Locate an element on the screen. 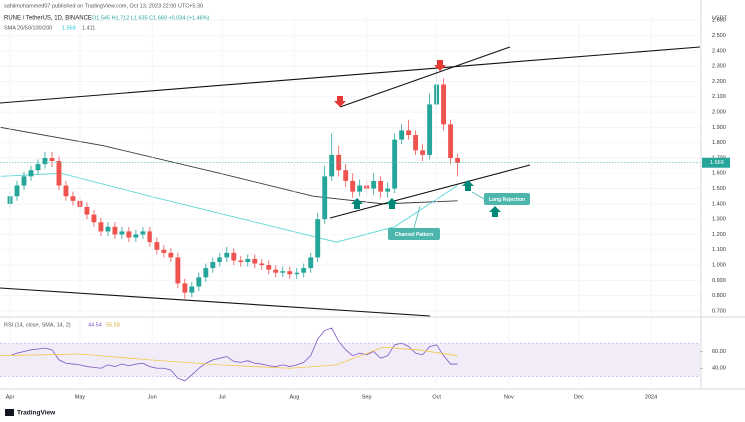 This screenshot has height=422, width=745. y-tick-label: 2.400 is located at coordinates (719, 51).